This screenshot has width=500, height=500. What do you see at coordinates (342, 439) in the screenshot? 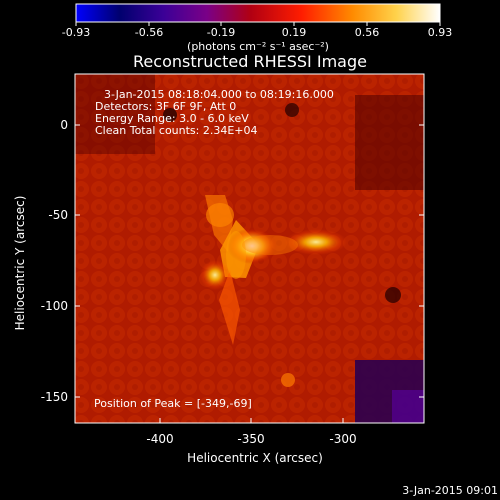
I see `x-tick-label-3: -300` at bounding box center [342, 439].